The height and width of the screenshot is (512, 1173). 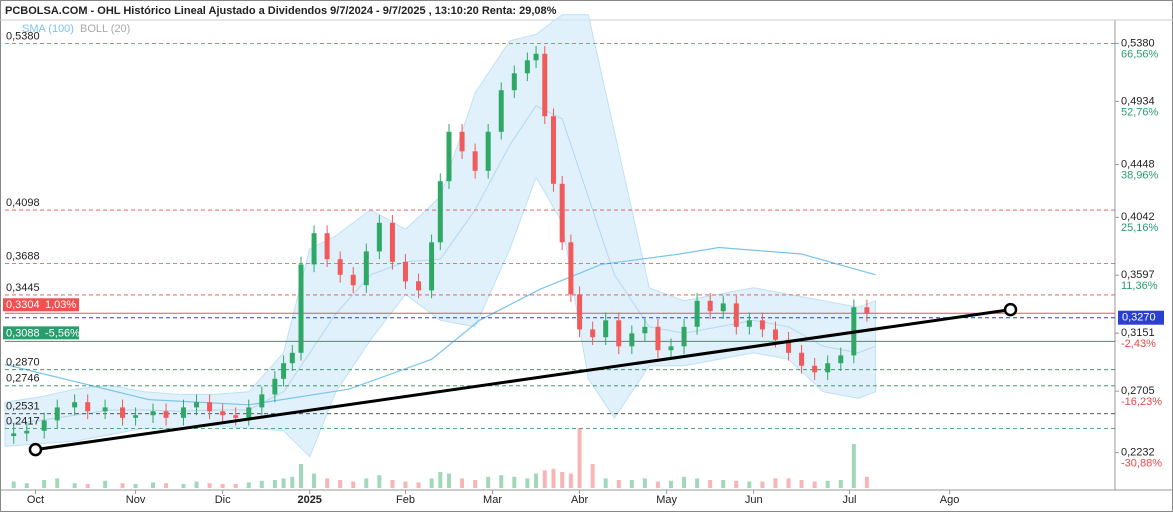 What do you see at coordinates (1138, 453) in the screenshot?
I see `y-tick-label: 0,2232` at bounding box center [1138, 453].